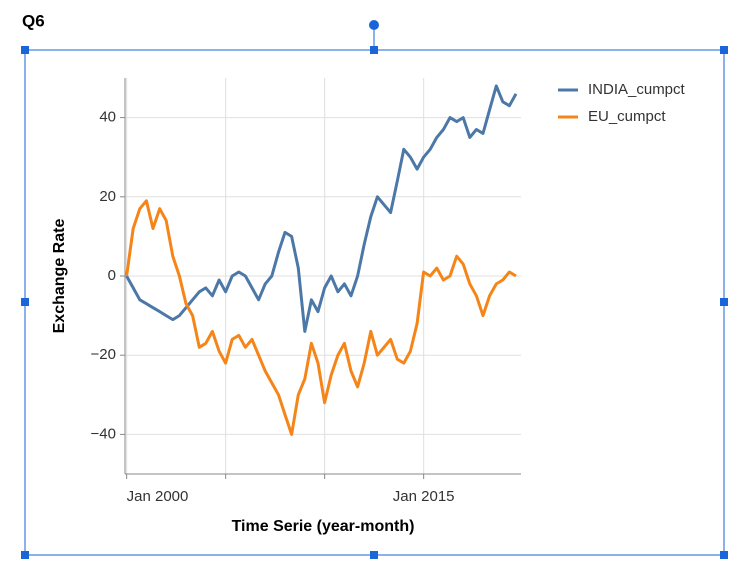  Describe the element at coordinates (107, 117) in the screenshot. I see `y-tick-label: 40` at that location.